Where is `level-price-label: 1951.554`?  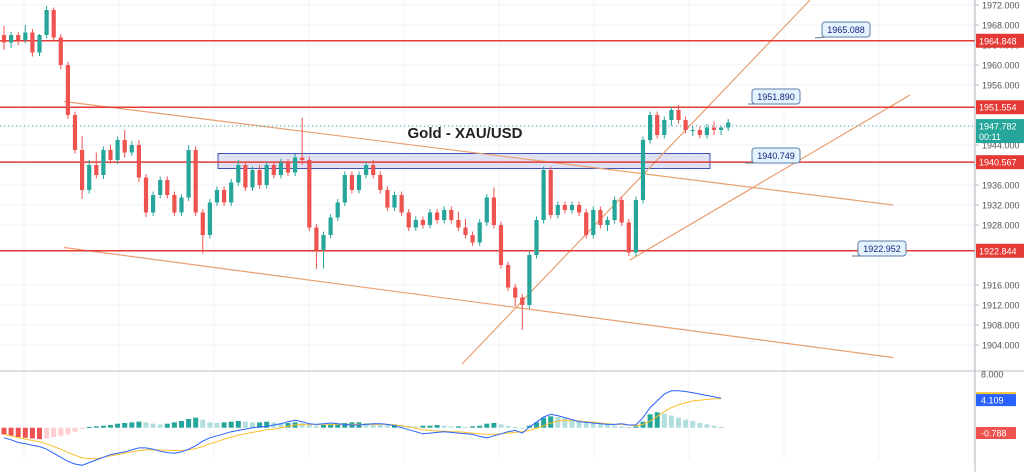 level-price-label: 1951.554 is located at coordinates (998, 108).